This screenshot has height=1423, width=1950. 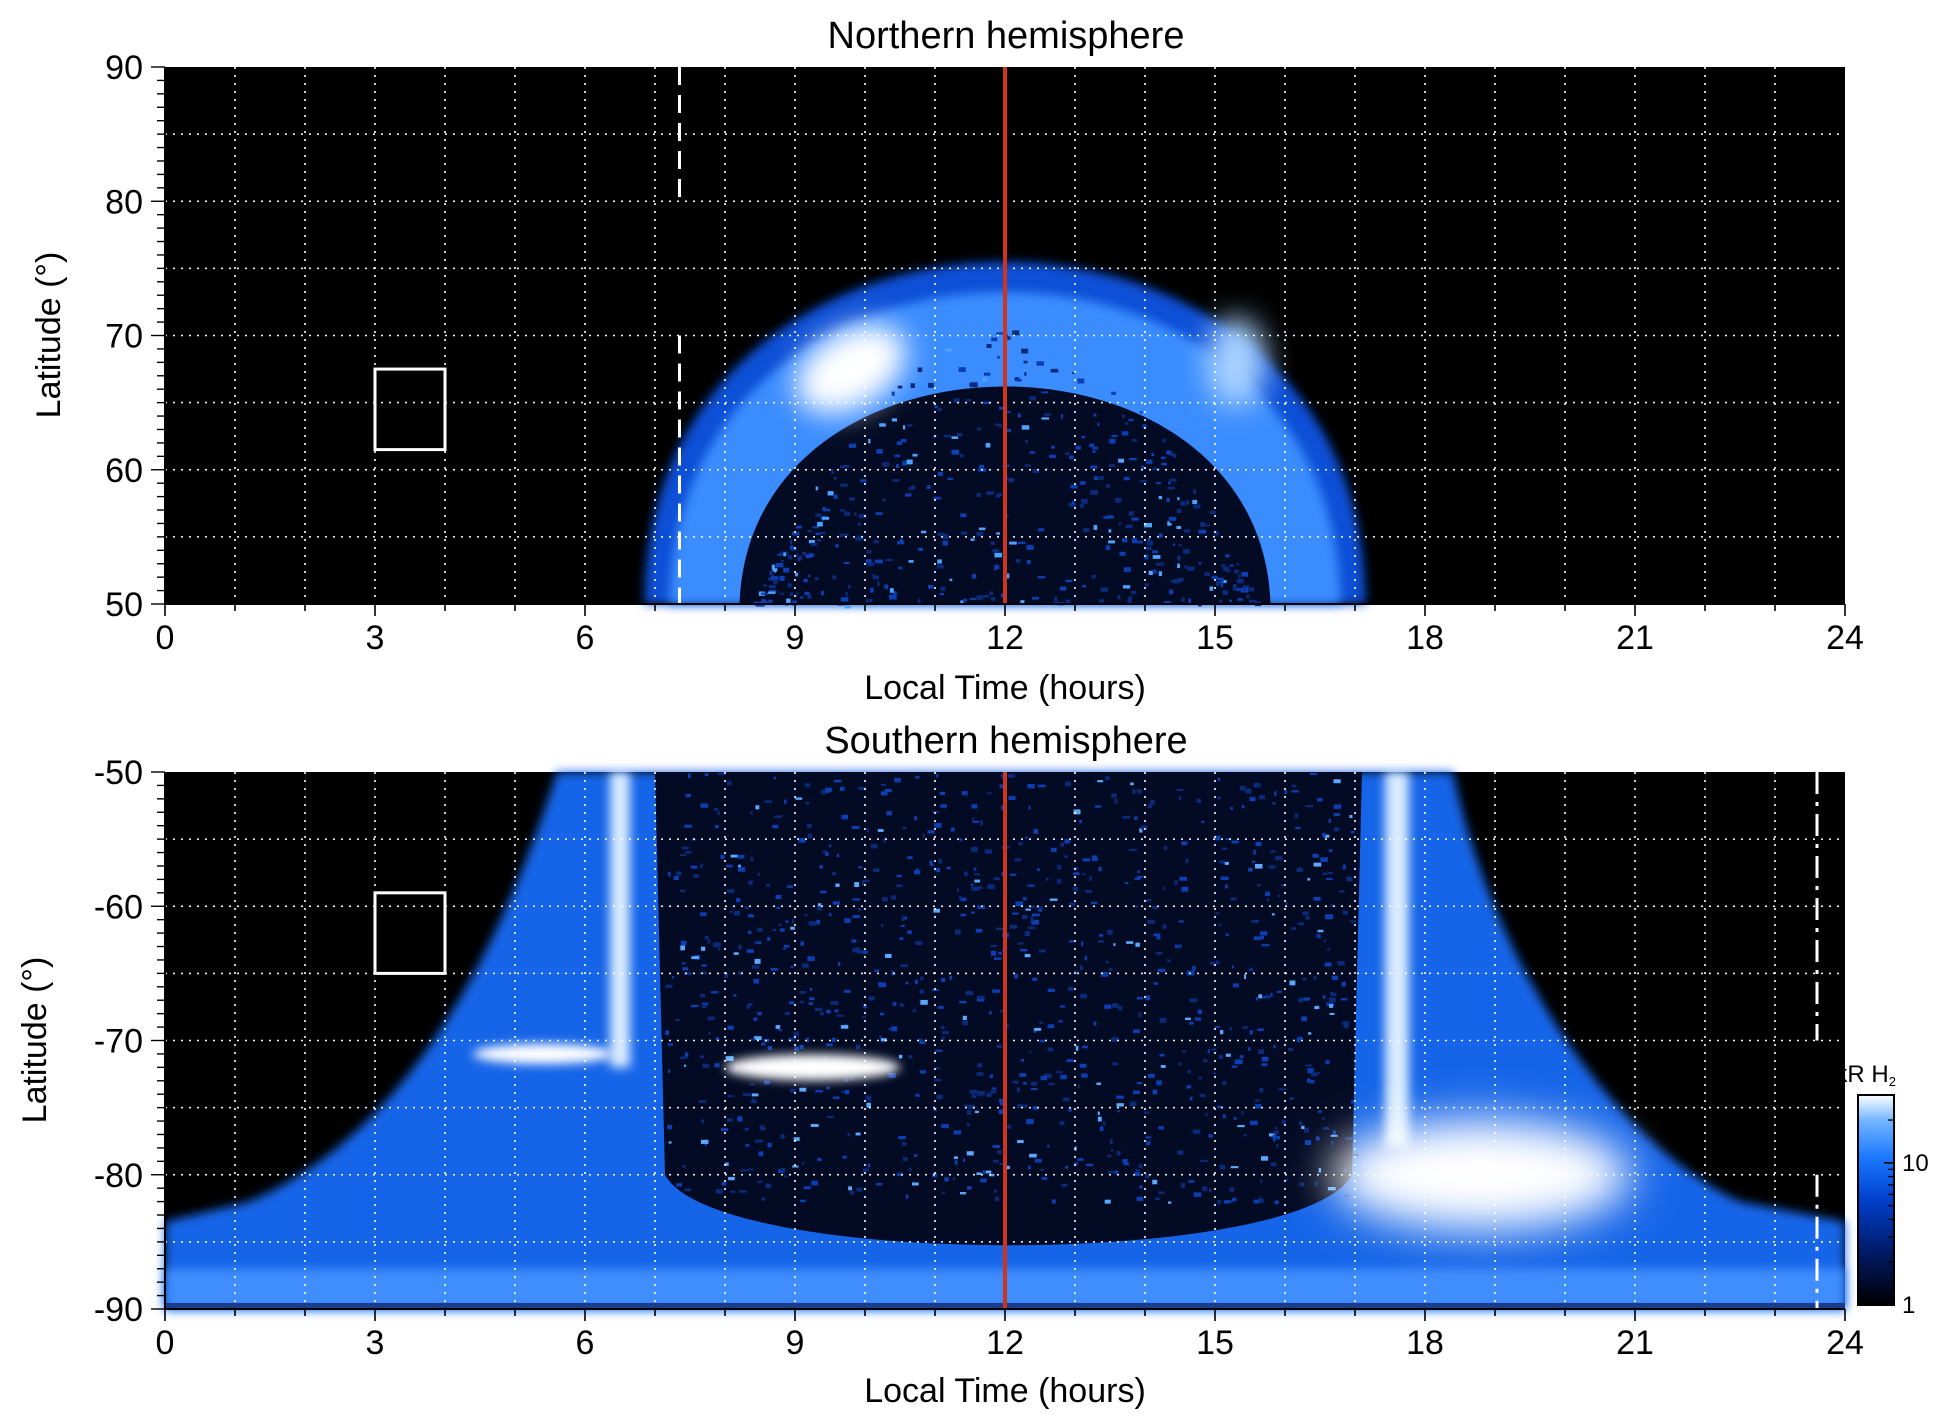 I want to click on x-tick-label: 0, so click(x=165, y=1343).